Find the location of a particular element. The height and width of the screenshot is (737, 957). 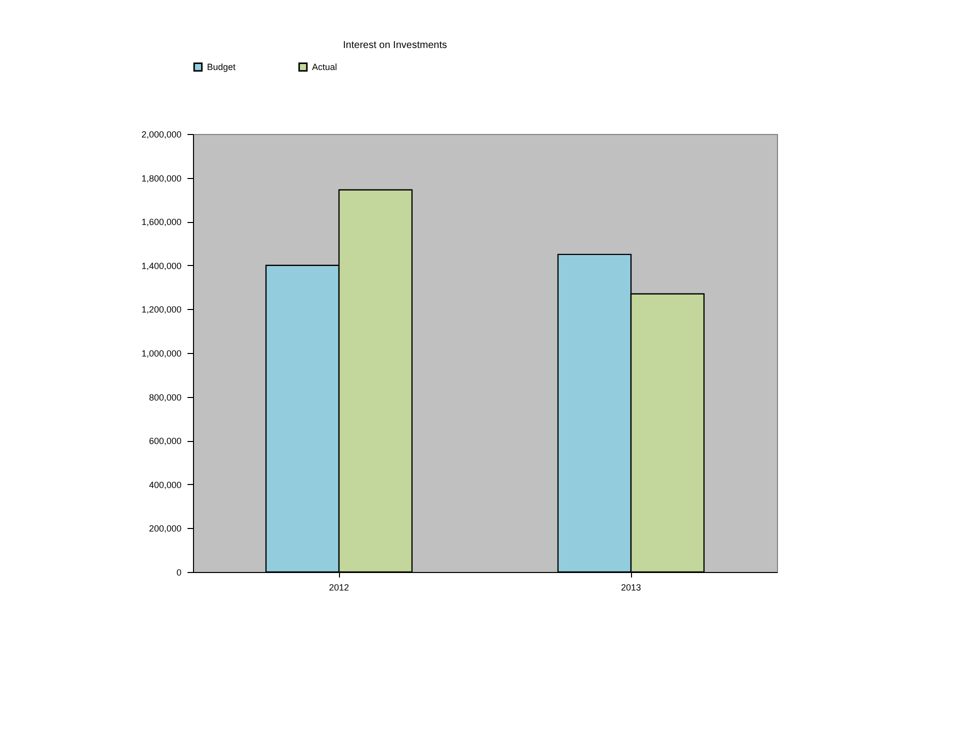

y-tick-label: 2,000,000 is located at coordinates (161, 135).